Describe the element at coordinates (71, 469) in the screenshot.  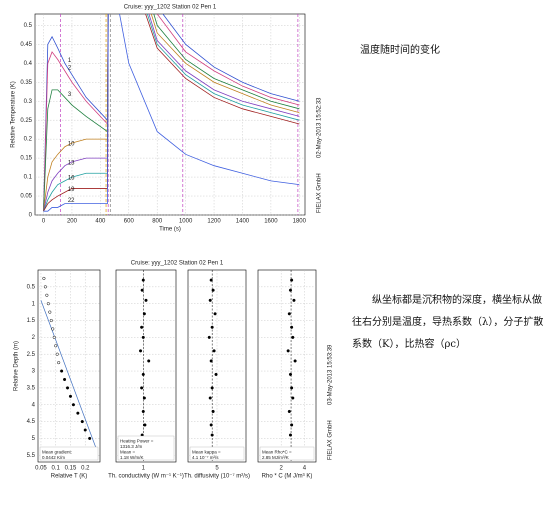
I see `x-tick-label: 0.15` at that location.